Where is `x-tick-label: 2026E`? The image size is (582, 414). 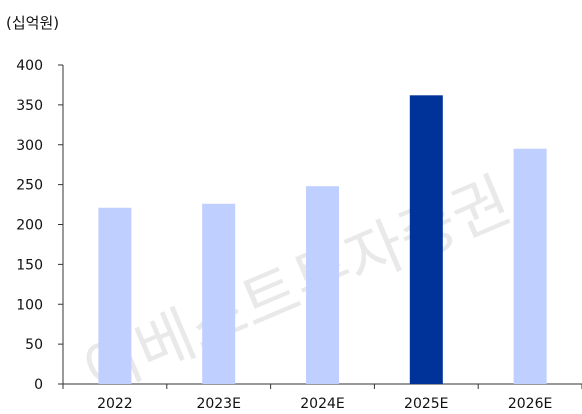
x-tick-label: 2026E is located at coordinates (530, 404).